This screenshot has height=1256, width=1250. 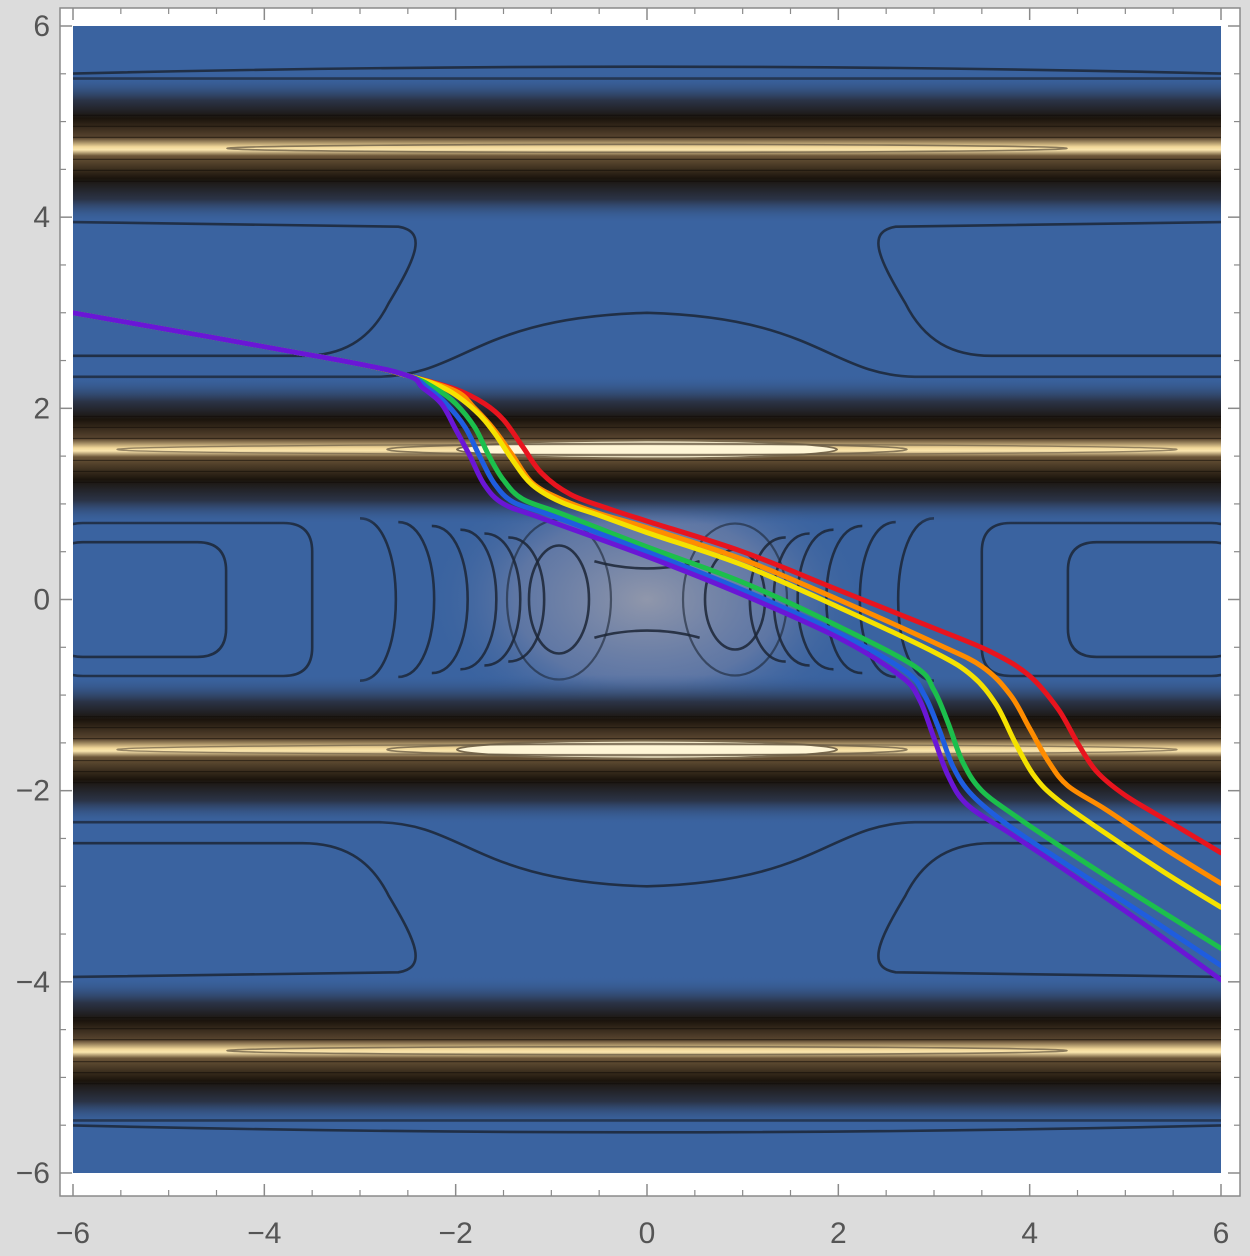 What do you see at coordinates (41, 600) in the screenshot?
I see `y-tick-label: 0` at bounding box center [41, 600].